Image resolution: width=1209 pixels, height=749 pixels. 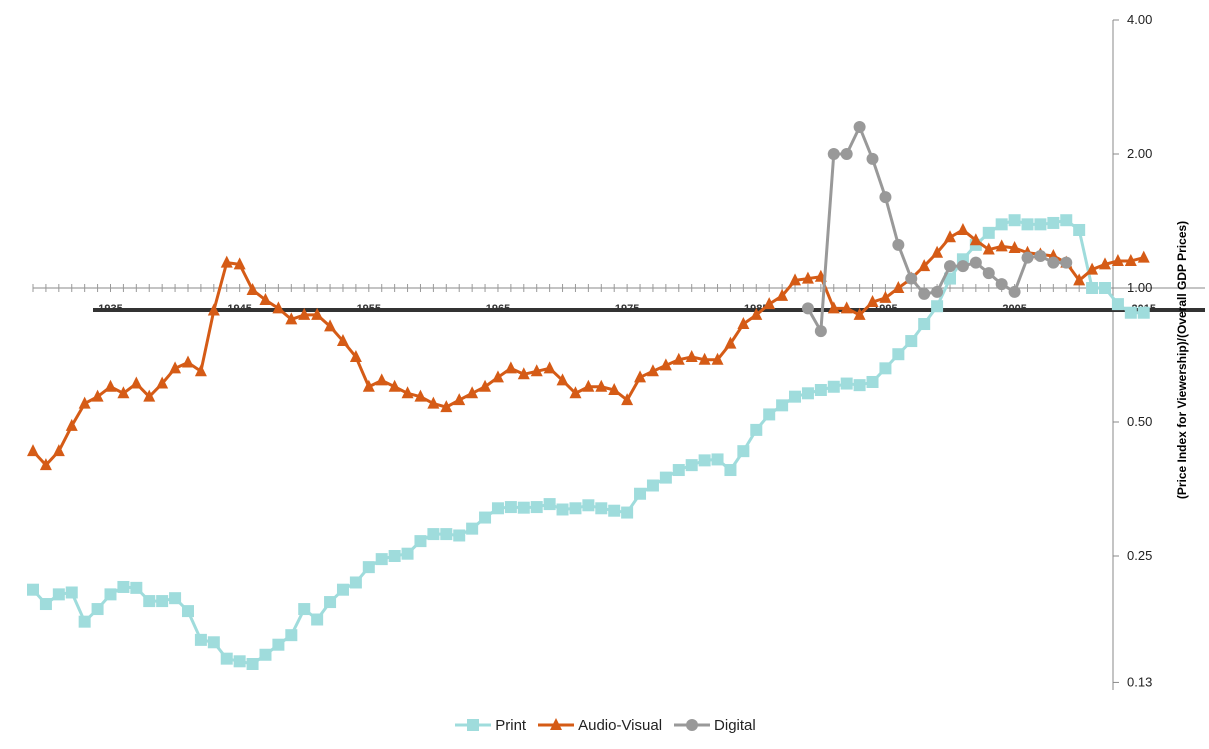 What do you see at coordinates (1132, 350) in the screenshot?
I see `y-ticks: 0.13 0.25 0.50 1.00 2.00 4.00` at bounding box center [1132, 350].